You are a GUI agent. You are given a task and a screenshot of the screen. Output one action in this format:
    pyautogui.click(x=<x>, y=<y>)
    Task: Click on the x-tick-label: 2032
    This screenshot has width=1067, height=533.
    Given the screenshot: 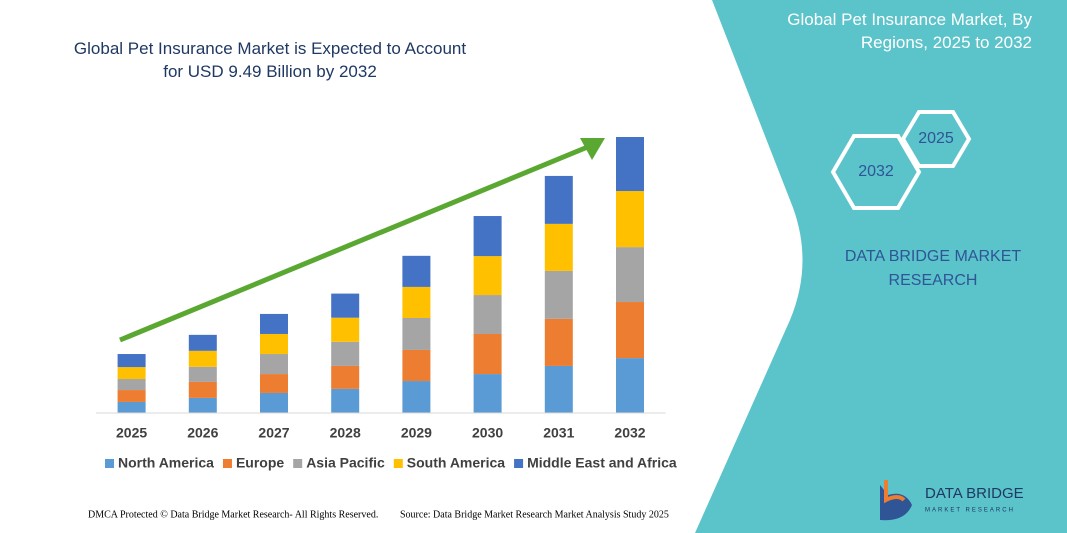 What is the action you would take?
    pyautogui.click(x=629, y=433)
    